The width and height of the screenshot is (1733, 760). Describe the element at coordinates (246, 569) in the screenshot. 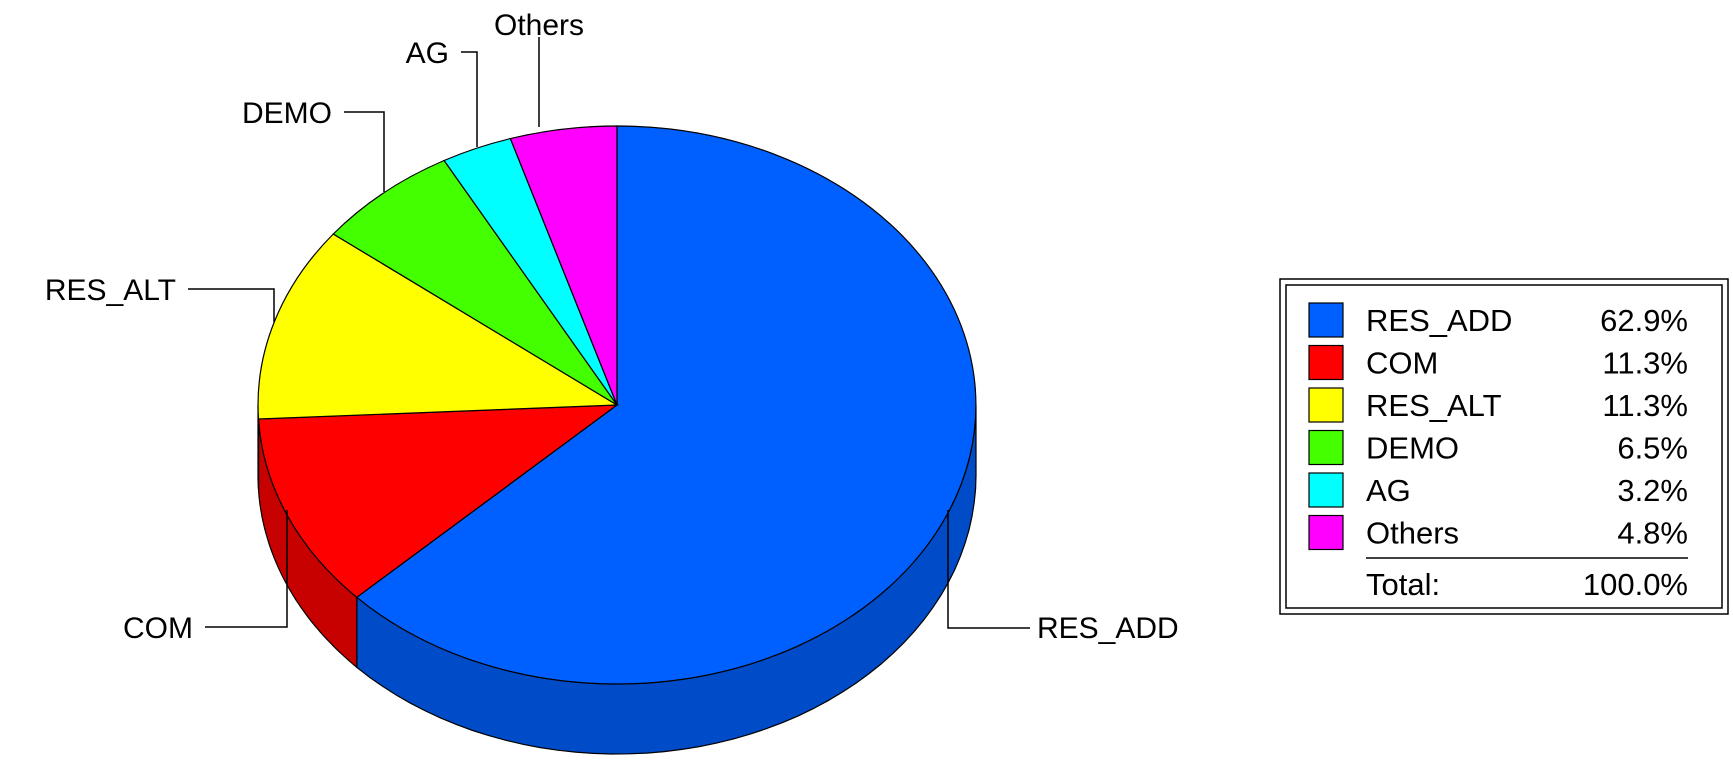

I see `leader-line-com` at that location.